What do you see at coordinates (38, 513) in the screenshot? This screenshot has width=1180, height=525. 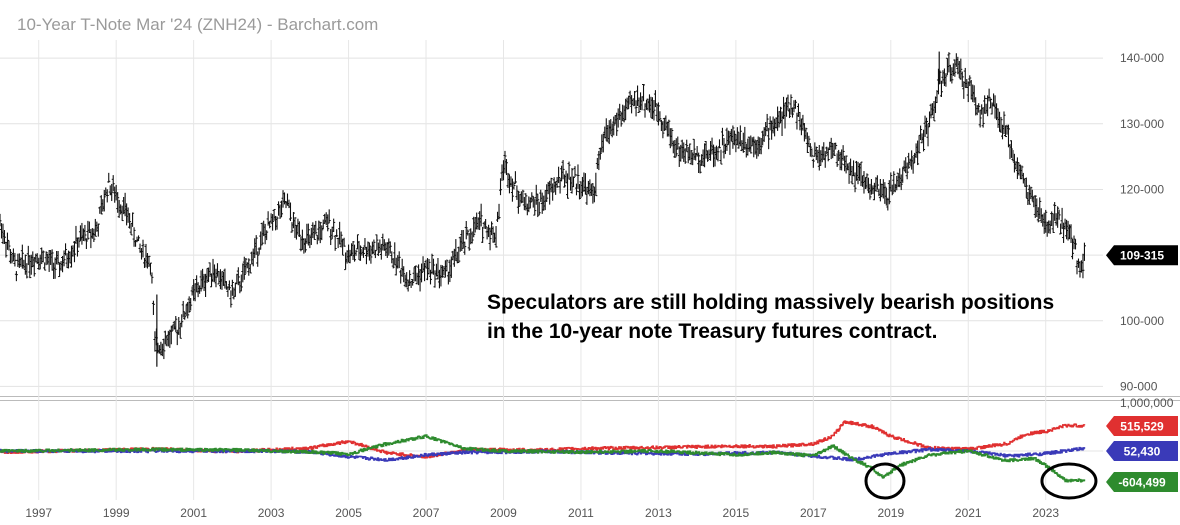 I see `x-tick-label: 1997` at bounding box center [38, 513].